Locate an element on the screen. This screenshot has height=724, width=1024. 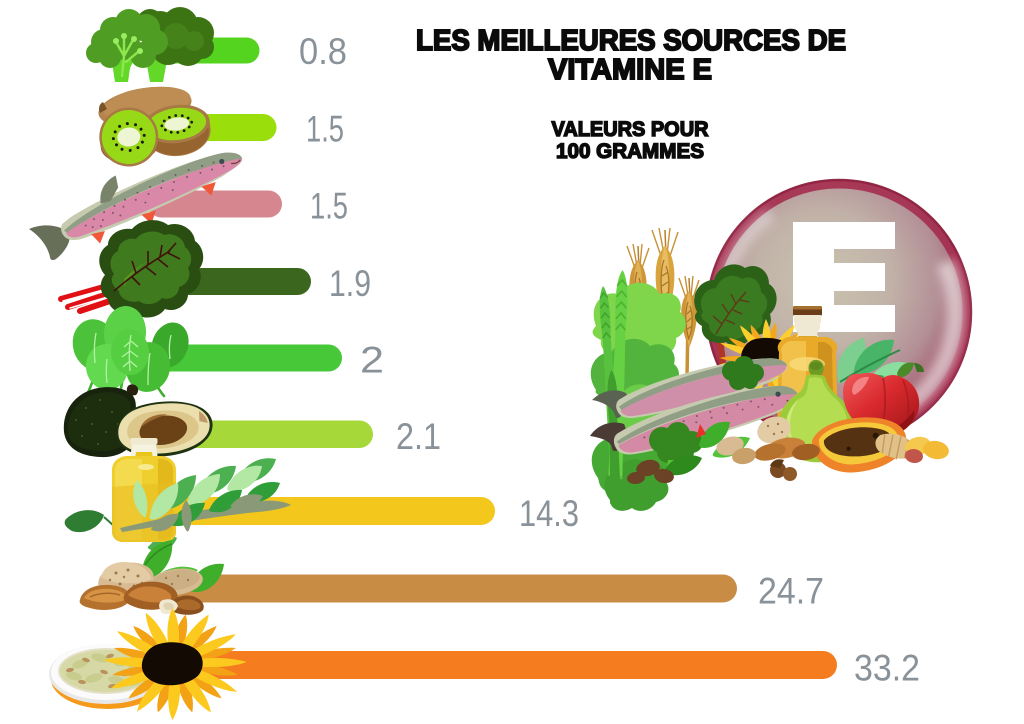
svg-text: 0.8 is located at coordinates (323, 51).